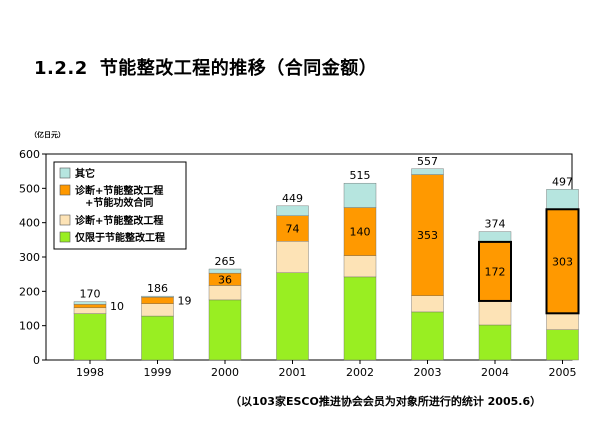 Image resolution: width=589 pixels, height=442 pixels. What do you see at coordinates (386, 401) in the screenshot?
I see `source-note: （以103家ESCO推进协会会员为对象所进行的统计 2005.6）` at bounding box center [386, 401].